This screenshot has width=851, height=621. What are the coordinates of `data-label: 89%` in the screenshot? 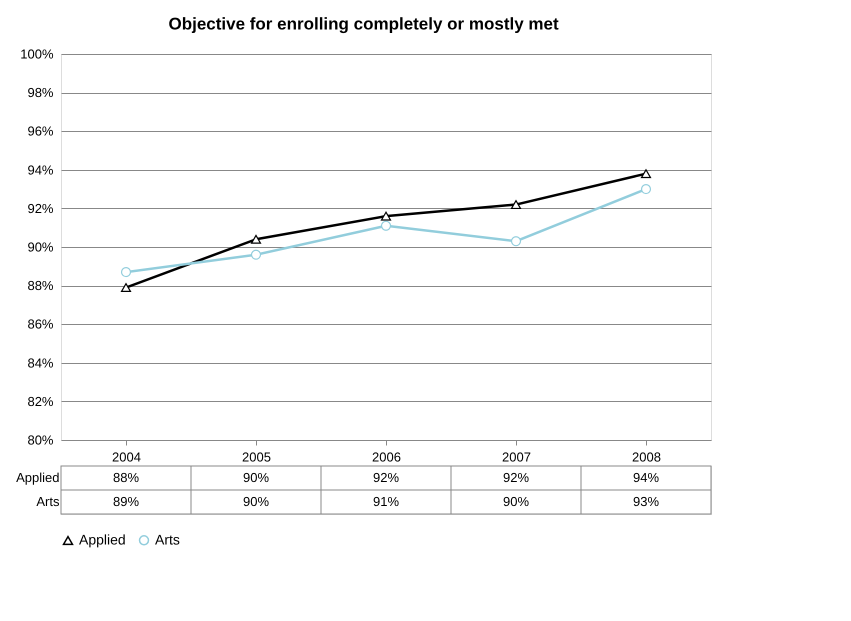 It's located at (126, 501).